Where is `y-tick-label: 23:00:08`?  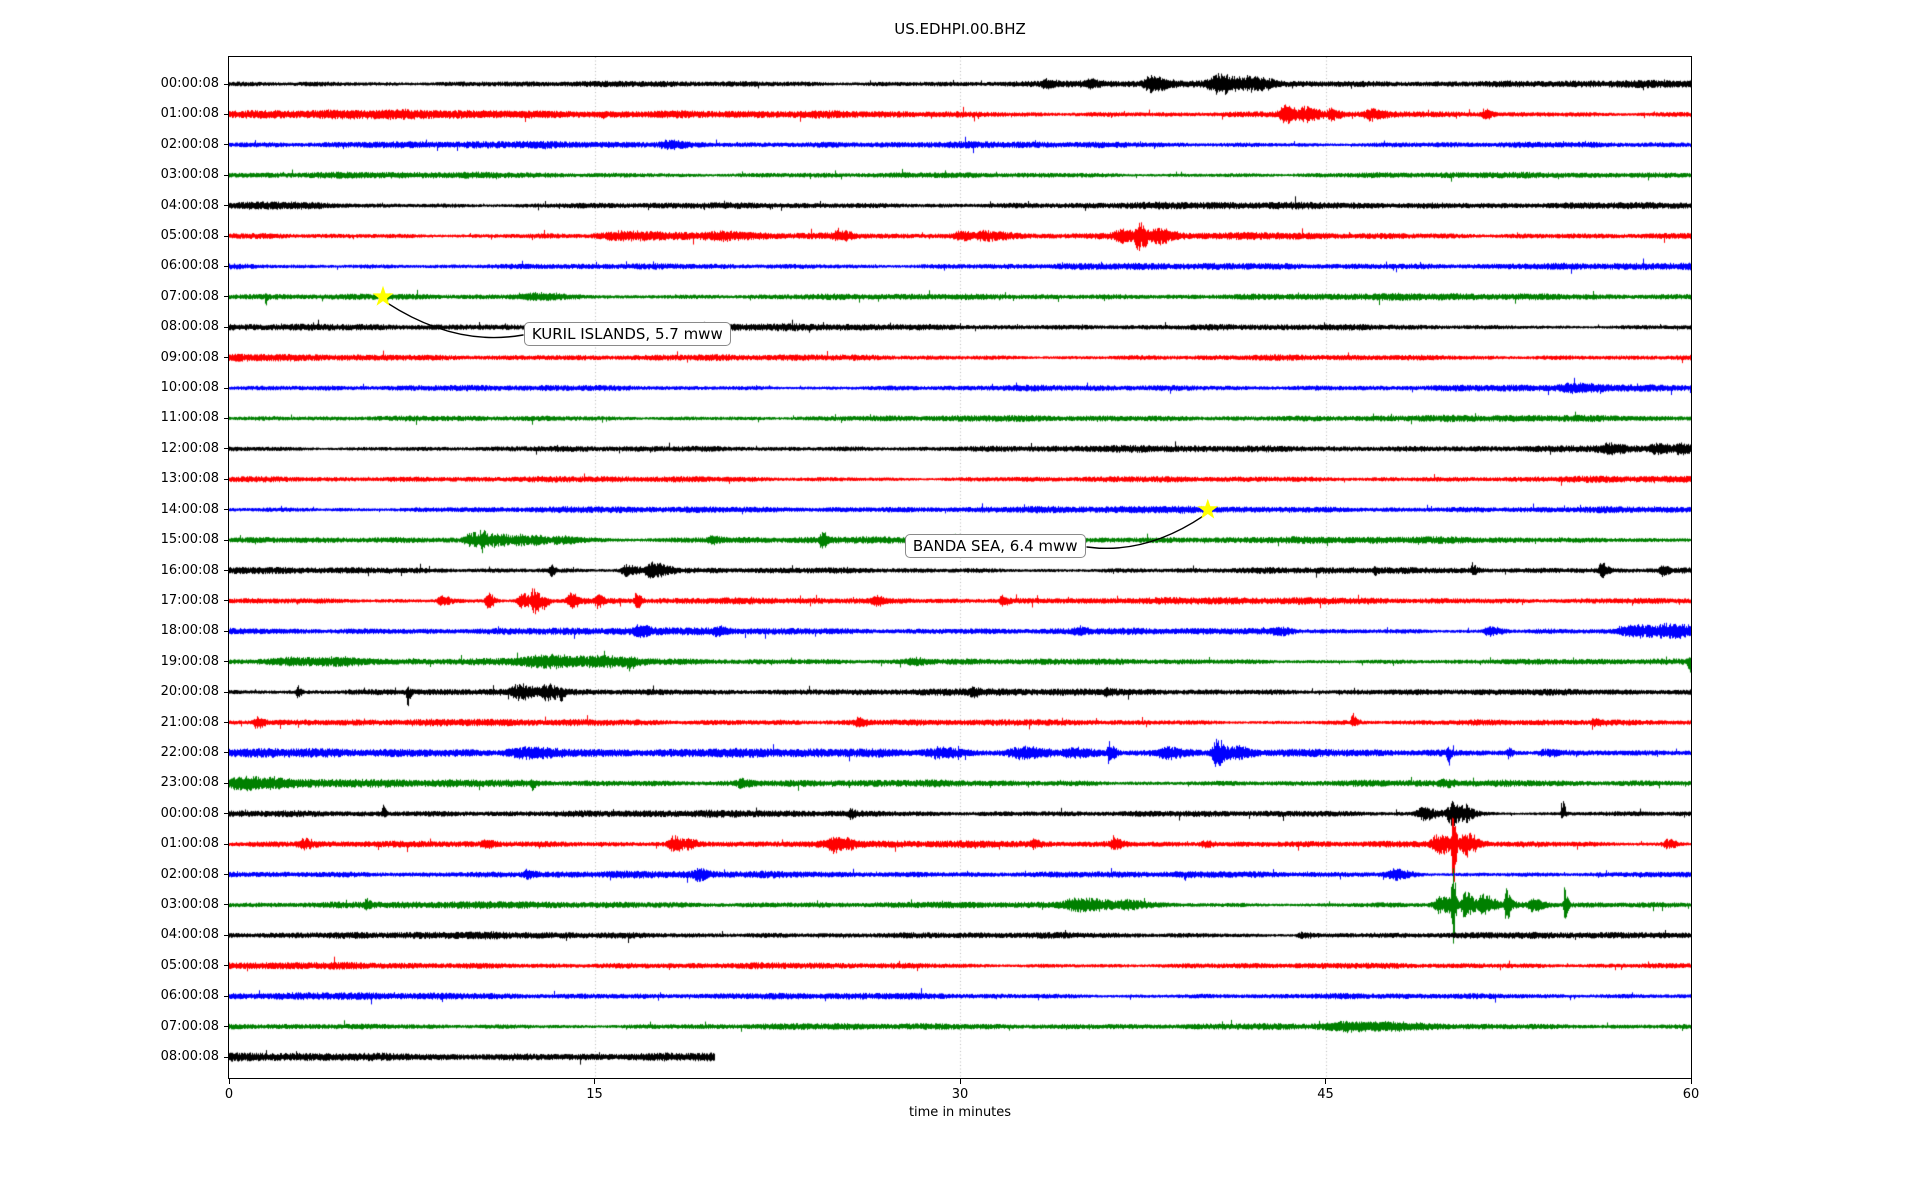
y-tick-label: 23:00:08 is located at coordinates (189, 783).